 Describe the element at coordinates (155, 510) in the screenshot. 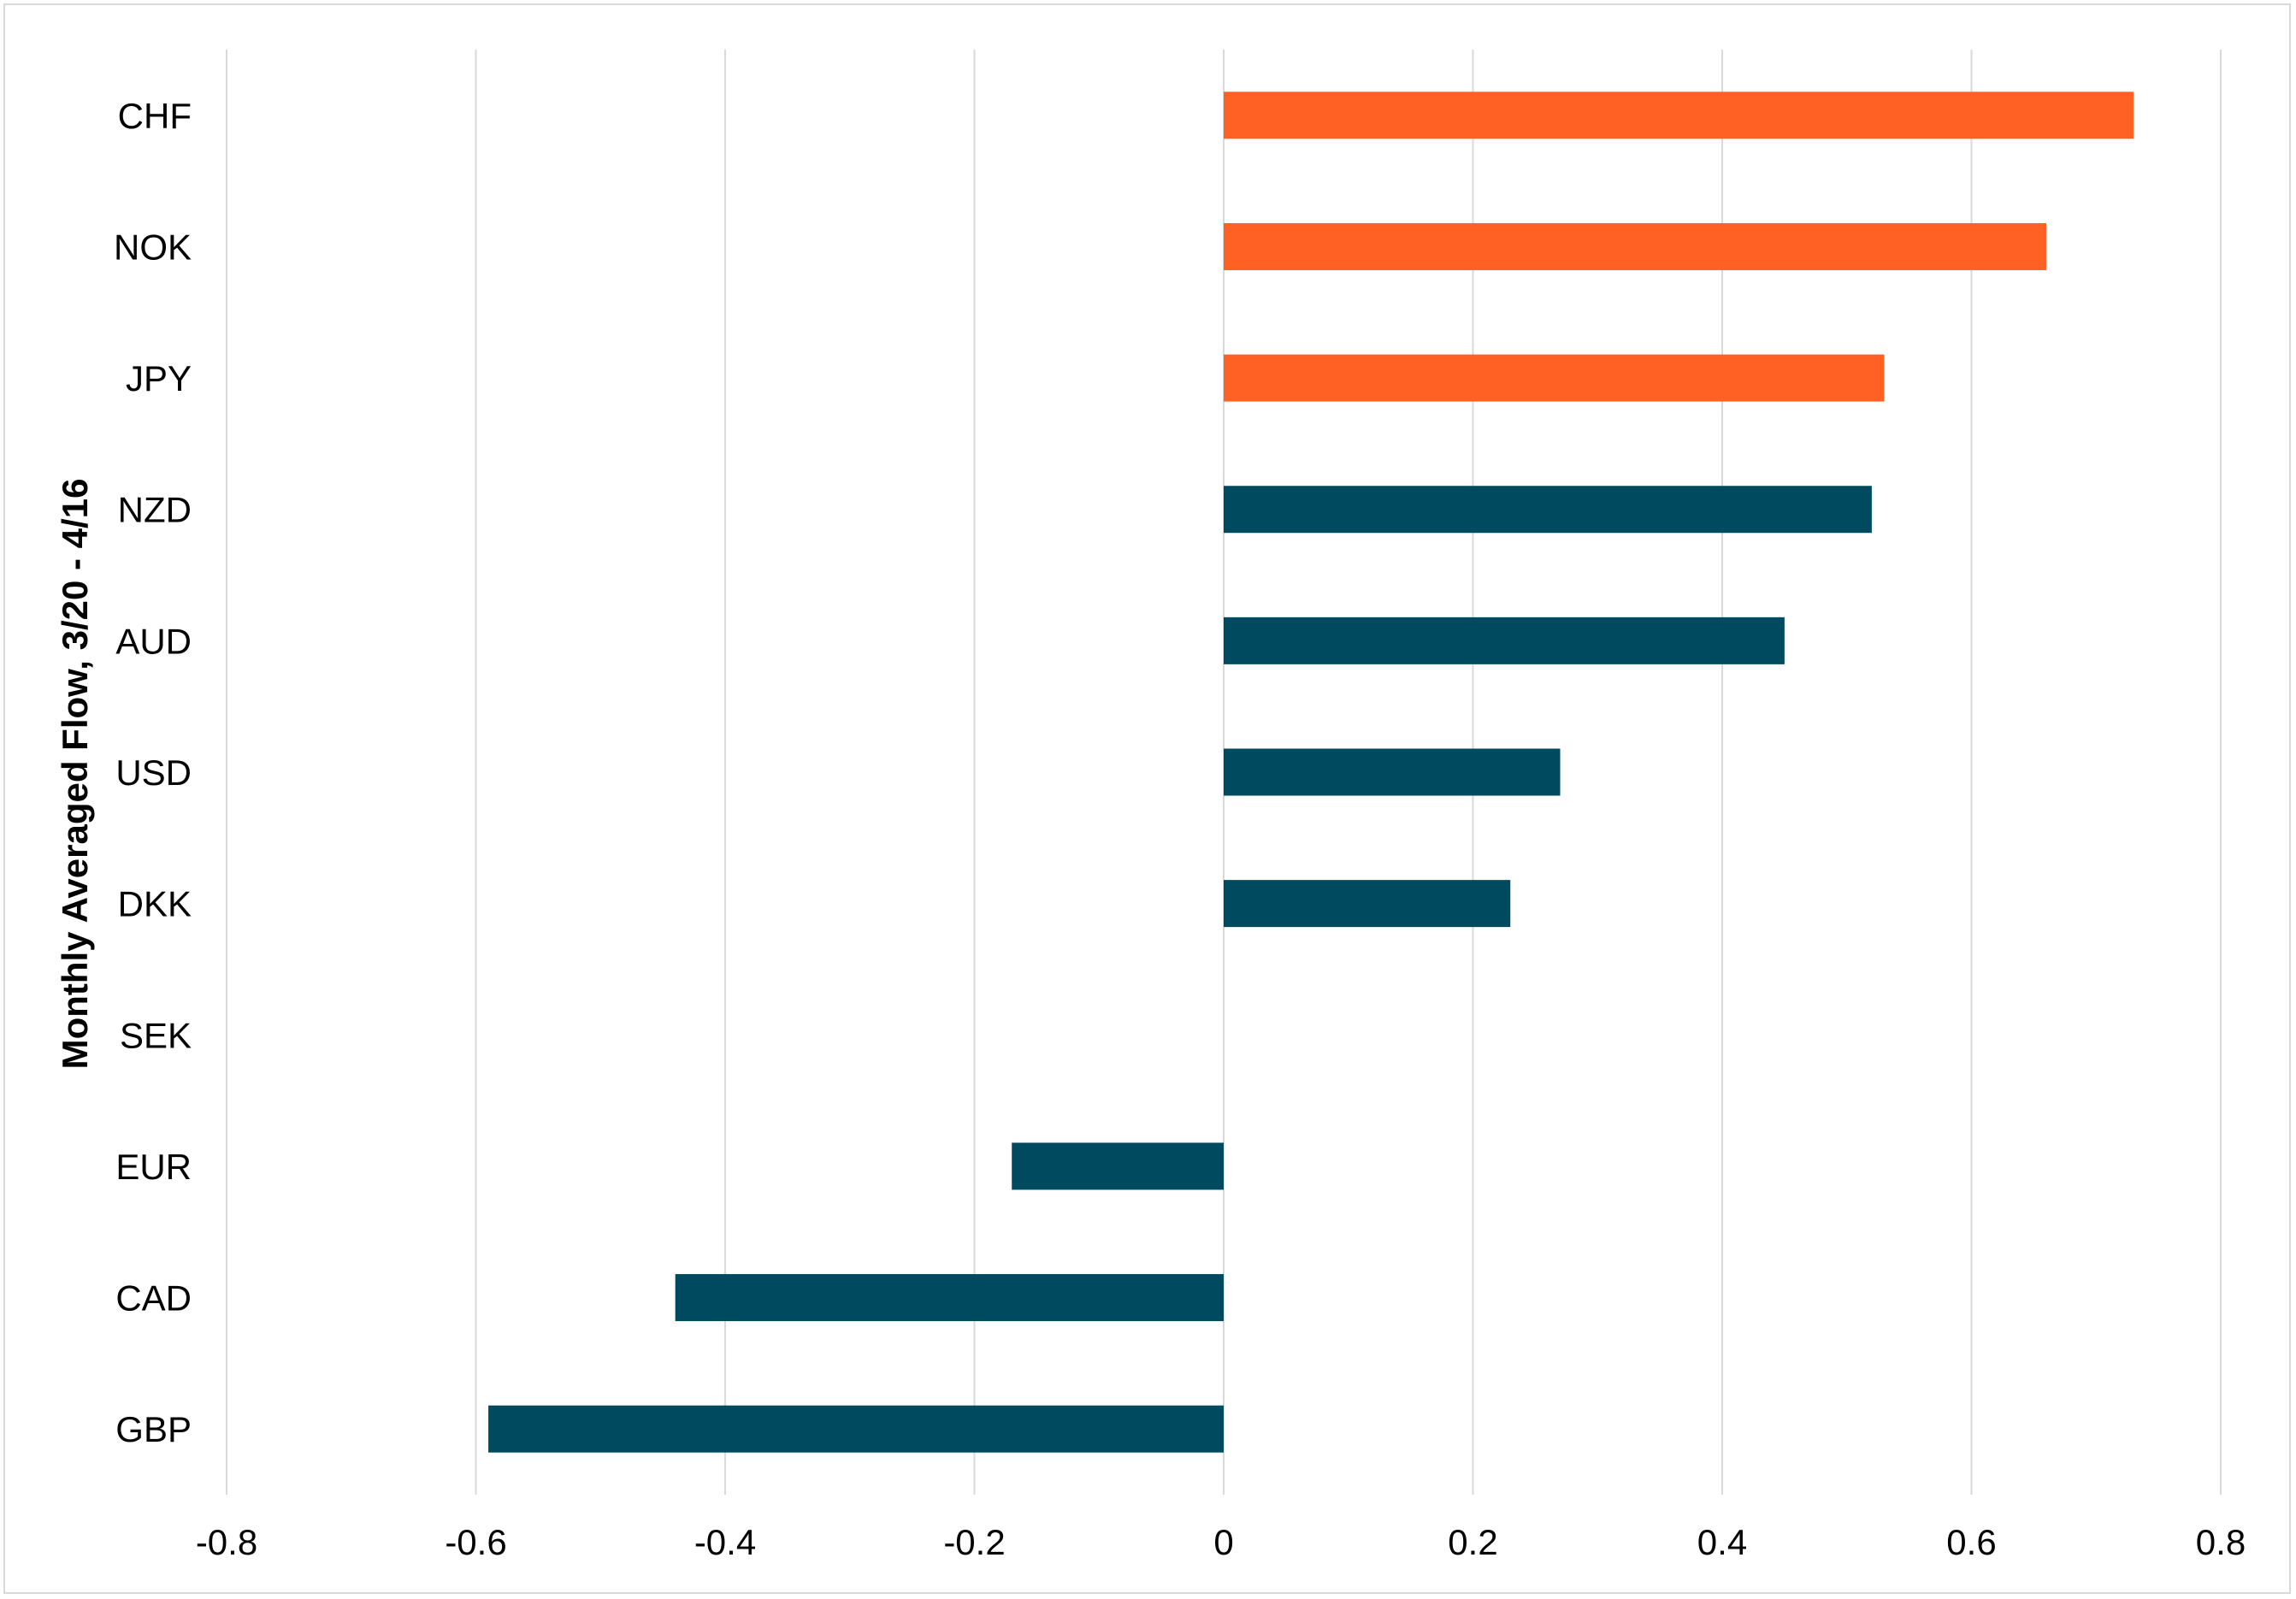

I see `category-label-nzd: NZD` at that location.